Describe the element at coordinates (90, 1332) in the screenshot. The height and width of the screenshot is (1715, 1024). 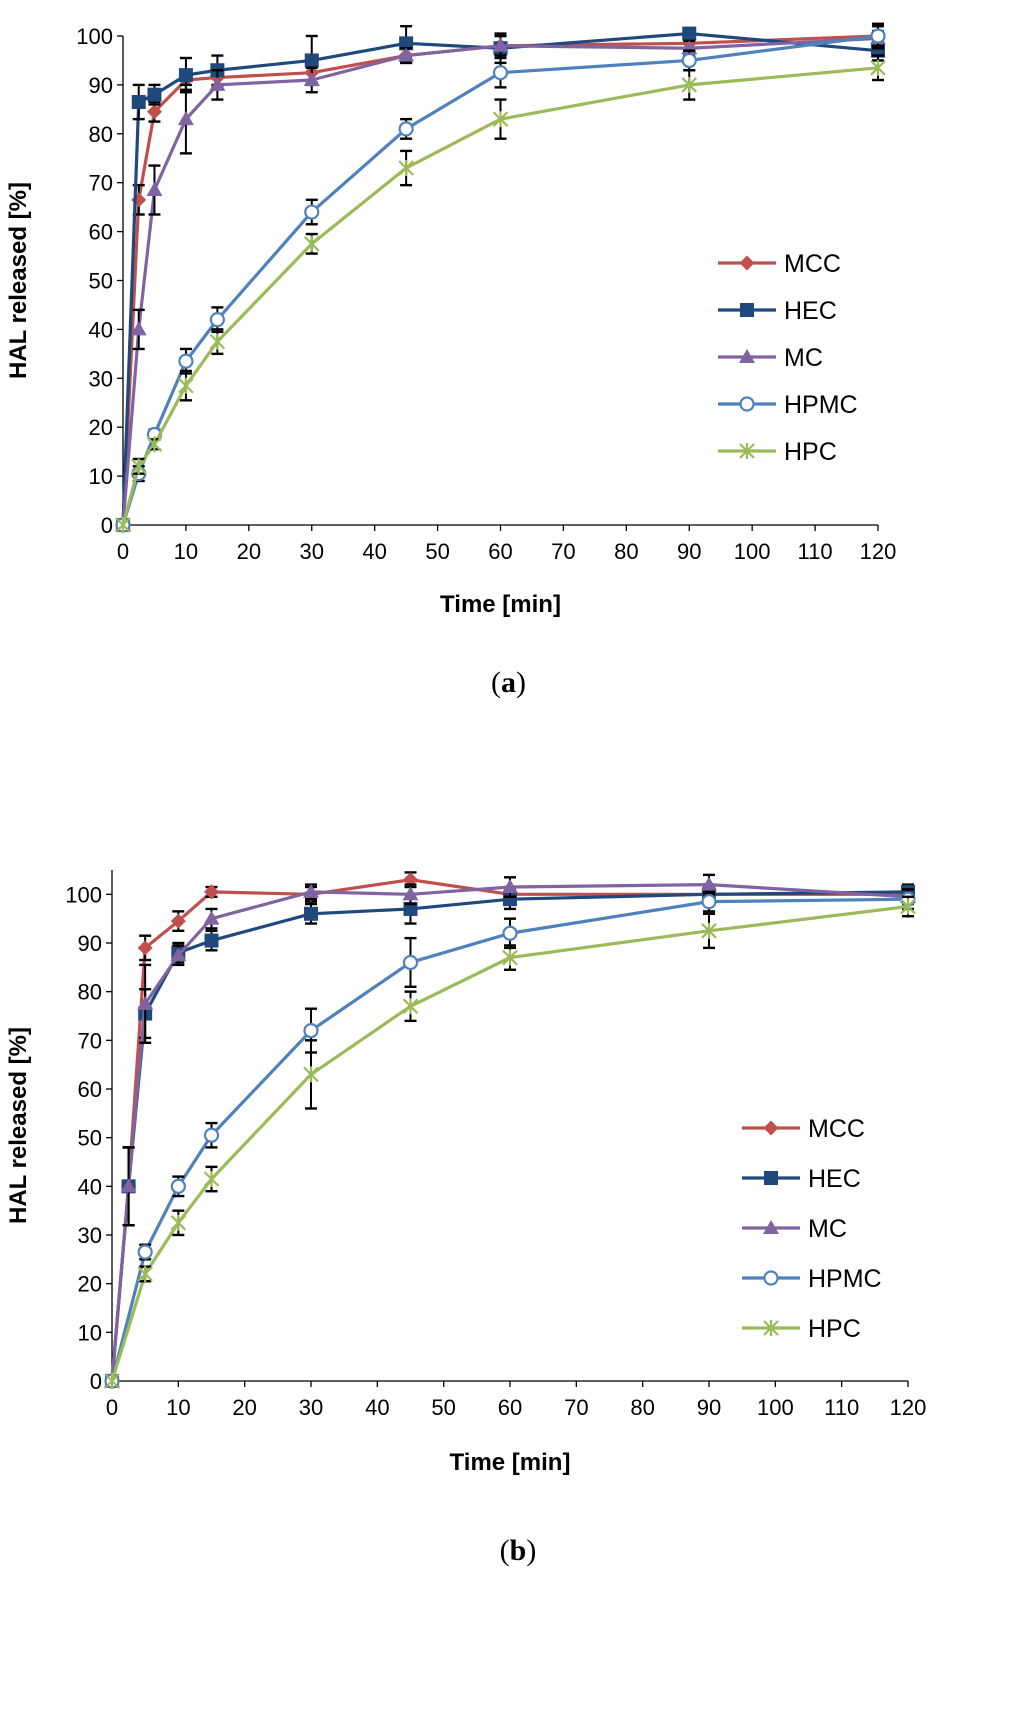
I see `y-tick-label: 10` at that location.